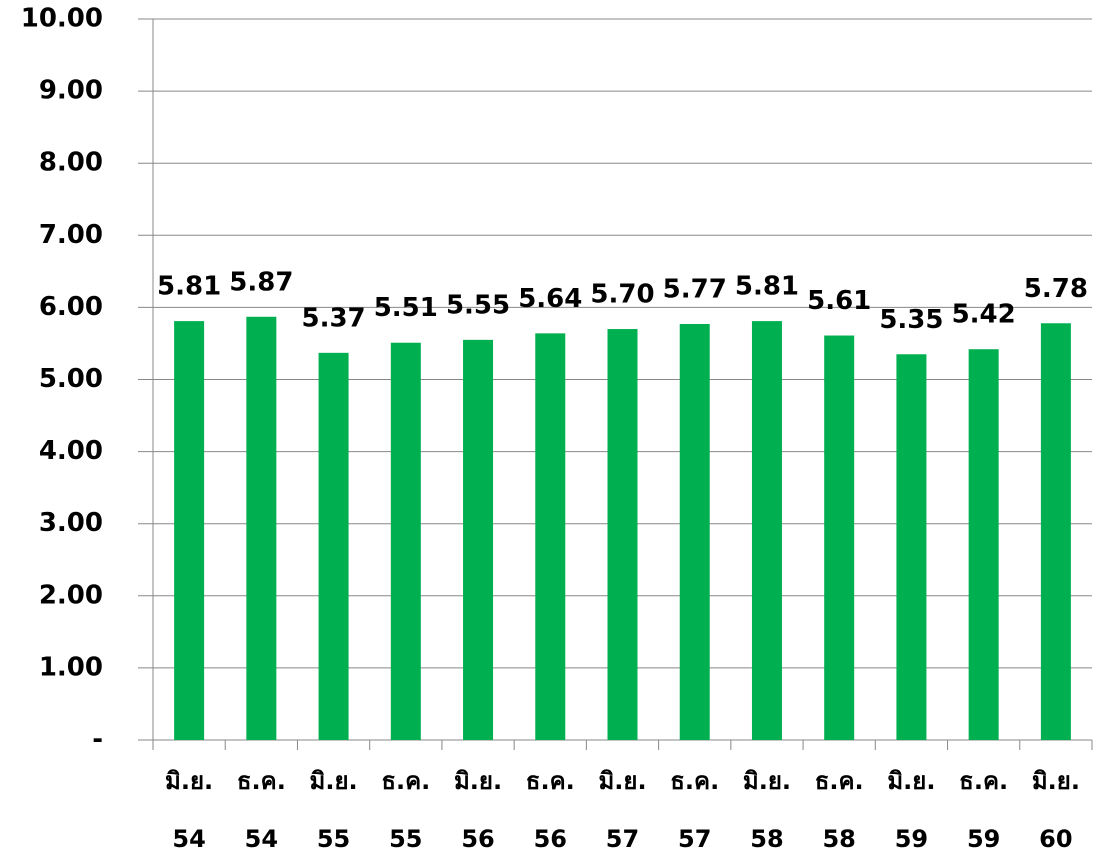 The height and width of the screenshot is (866, 1109). What do you see at coordinates (189, 810) in the screenshot?
I see `x-tick-label: มิ.ย. 54` at bounding box center [189, 810].